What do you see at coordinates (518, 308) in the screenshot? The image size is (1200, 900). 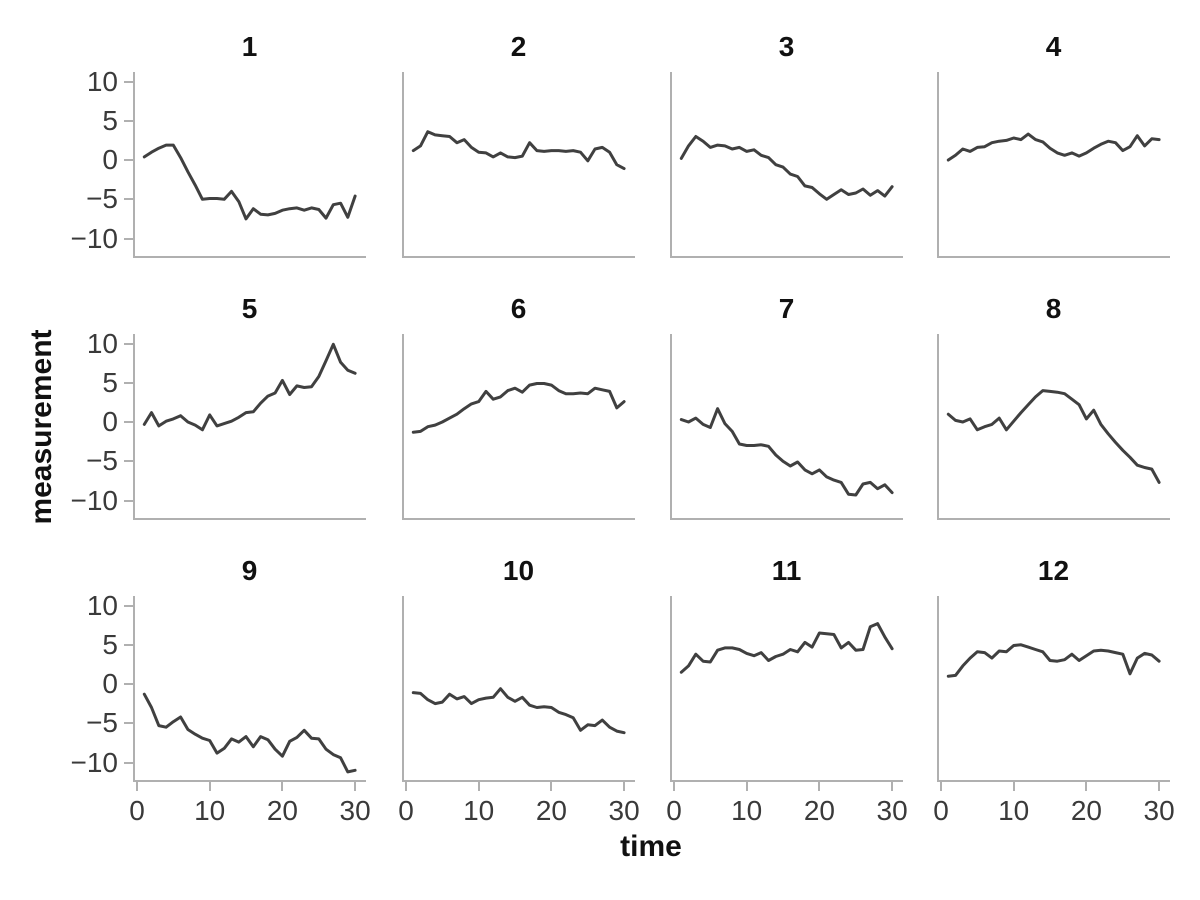 I see `panel-title-6: 6` at bounding box center [518, 308].